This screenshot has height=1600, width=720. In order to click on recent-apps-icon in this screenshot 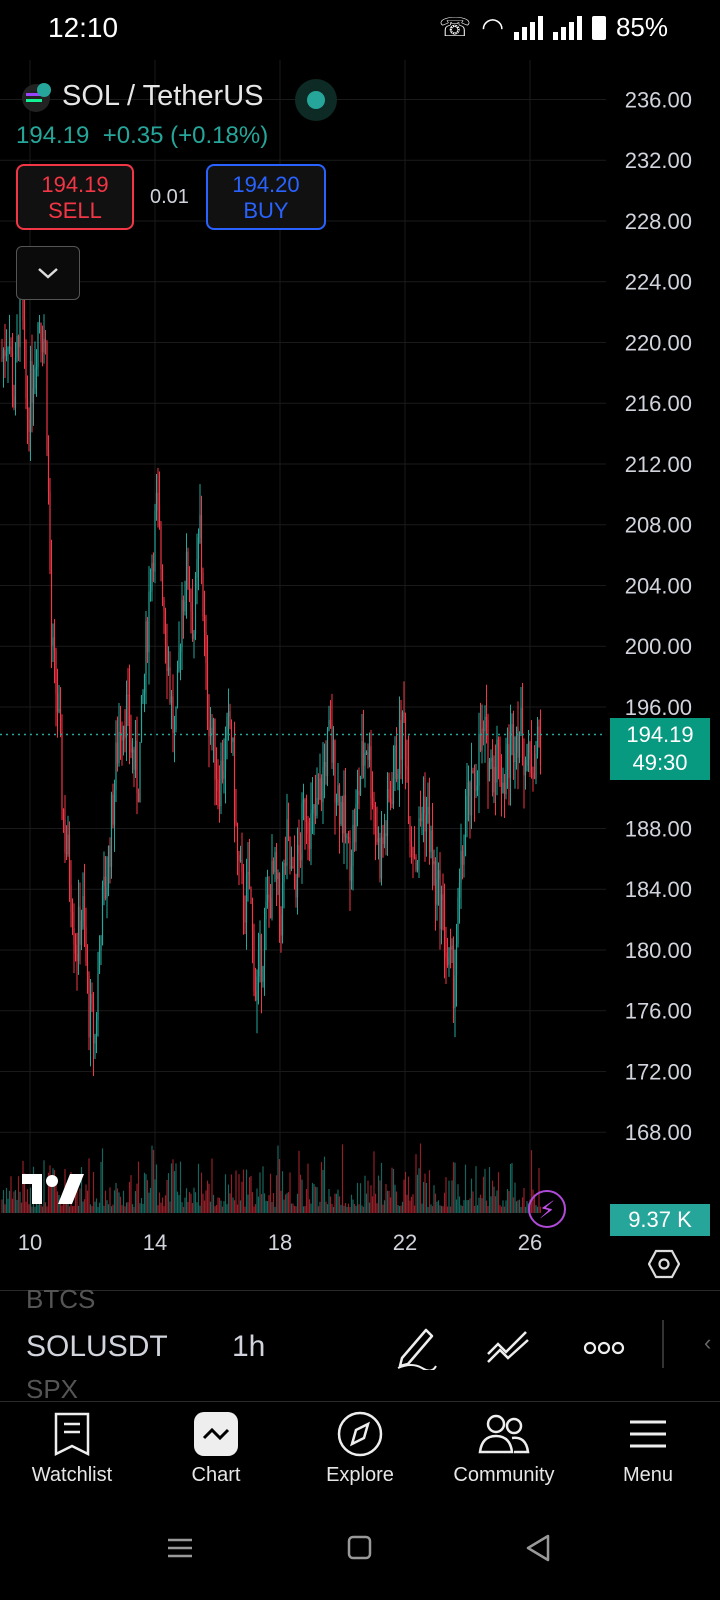, I will do `click(180, 1548)`.